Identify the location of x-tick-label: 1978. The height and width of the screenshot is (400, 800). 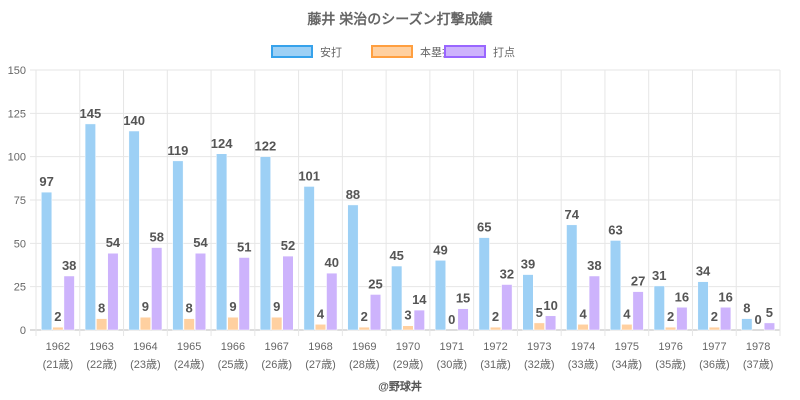
(758, 347).